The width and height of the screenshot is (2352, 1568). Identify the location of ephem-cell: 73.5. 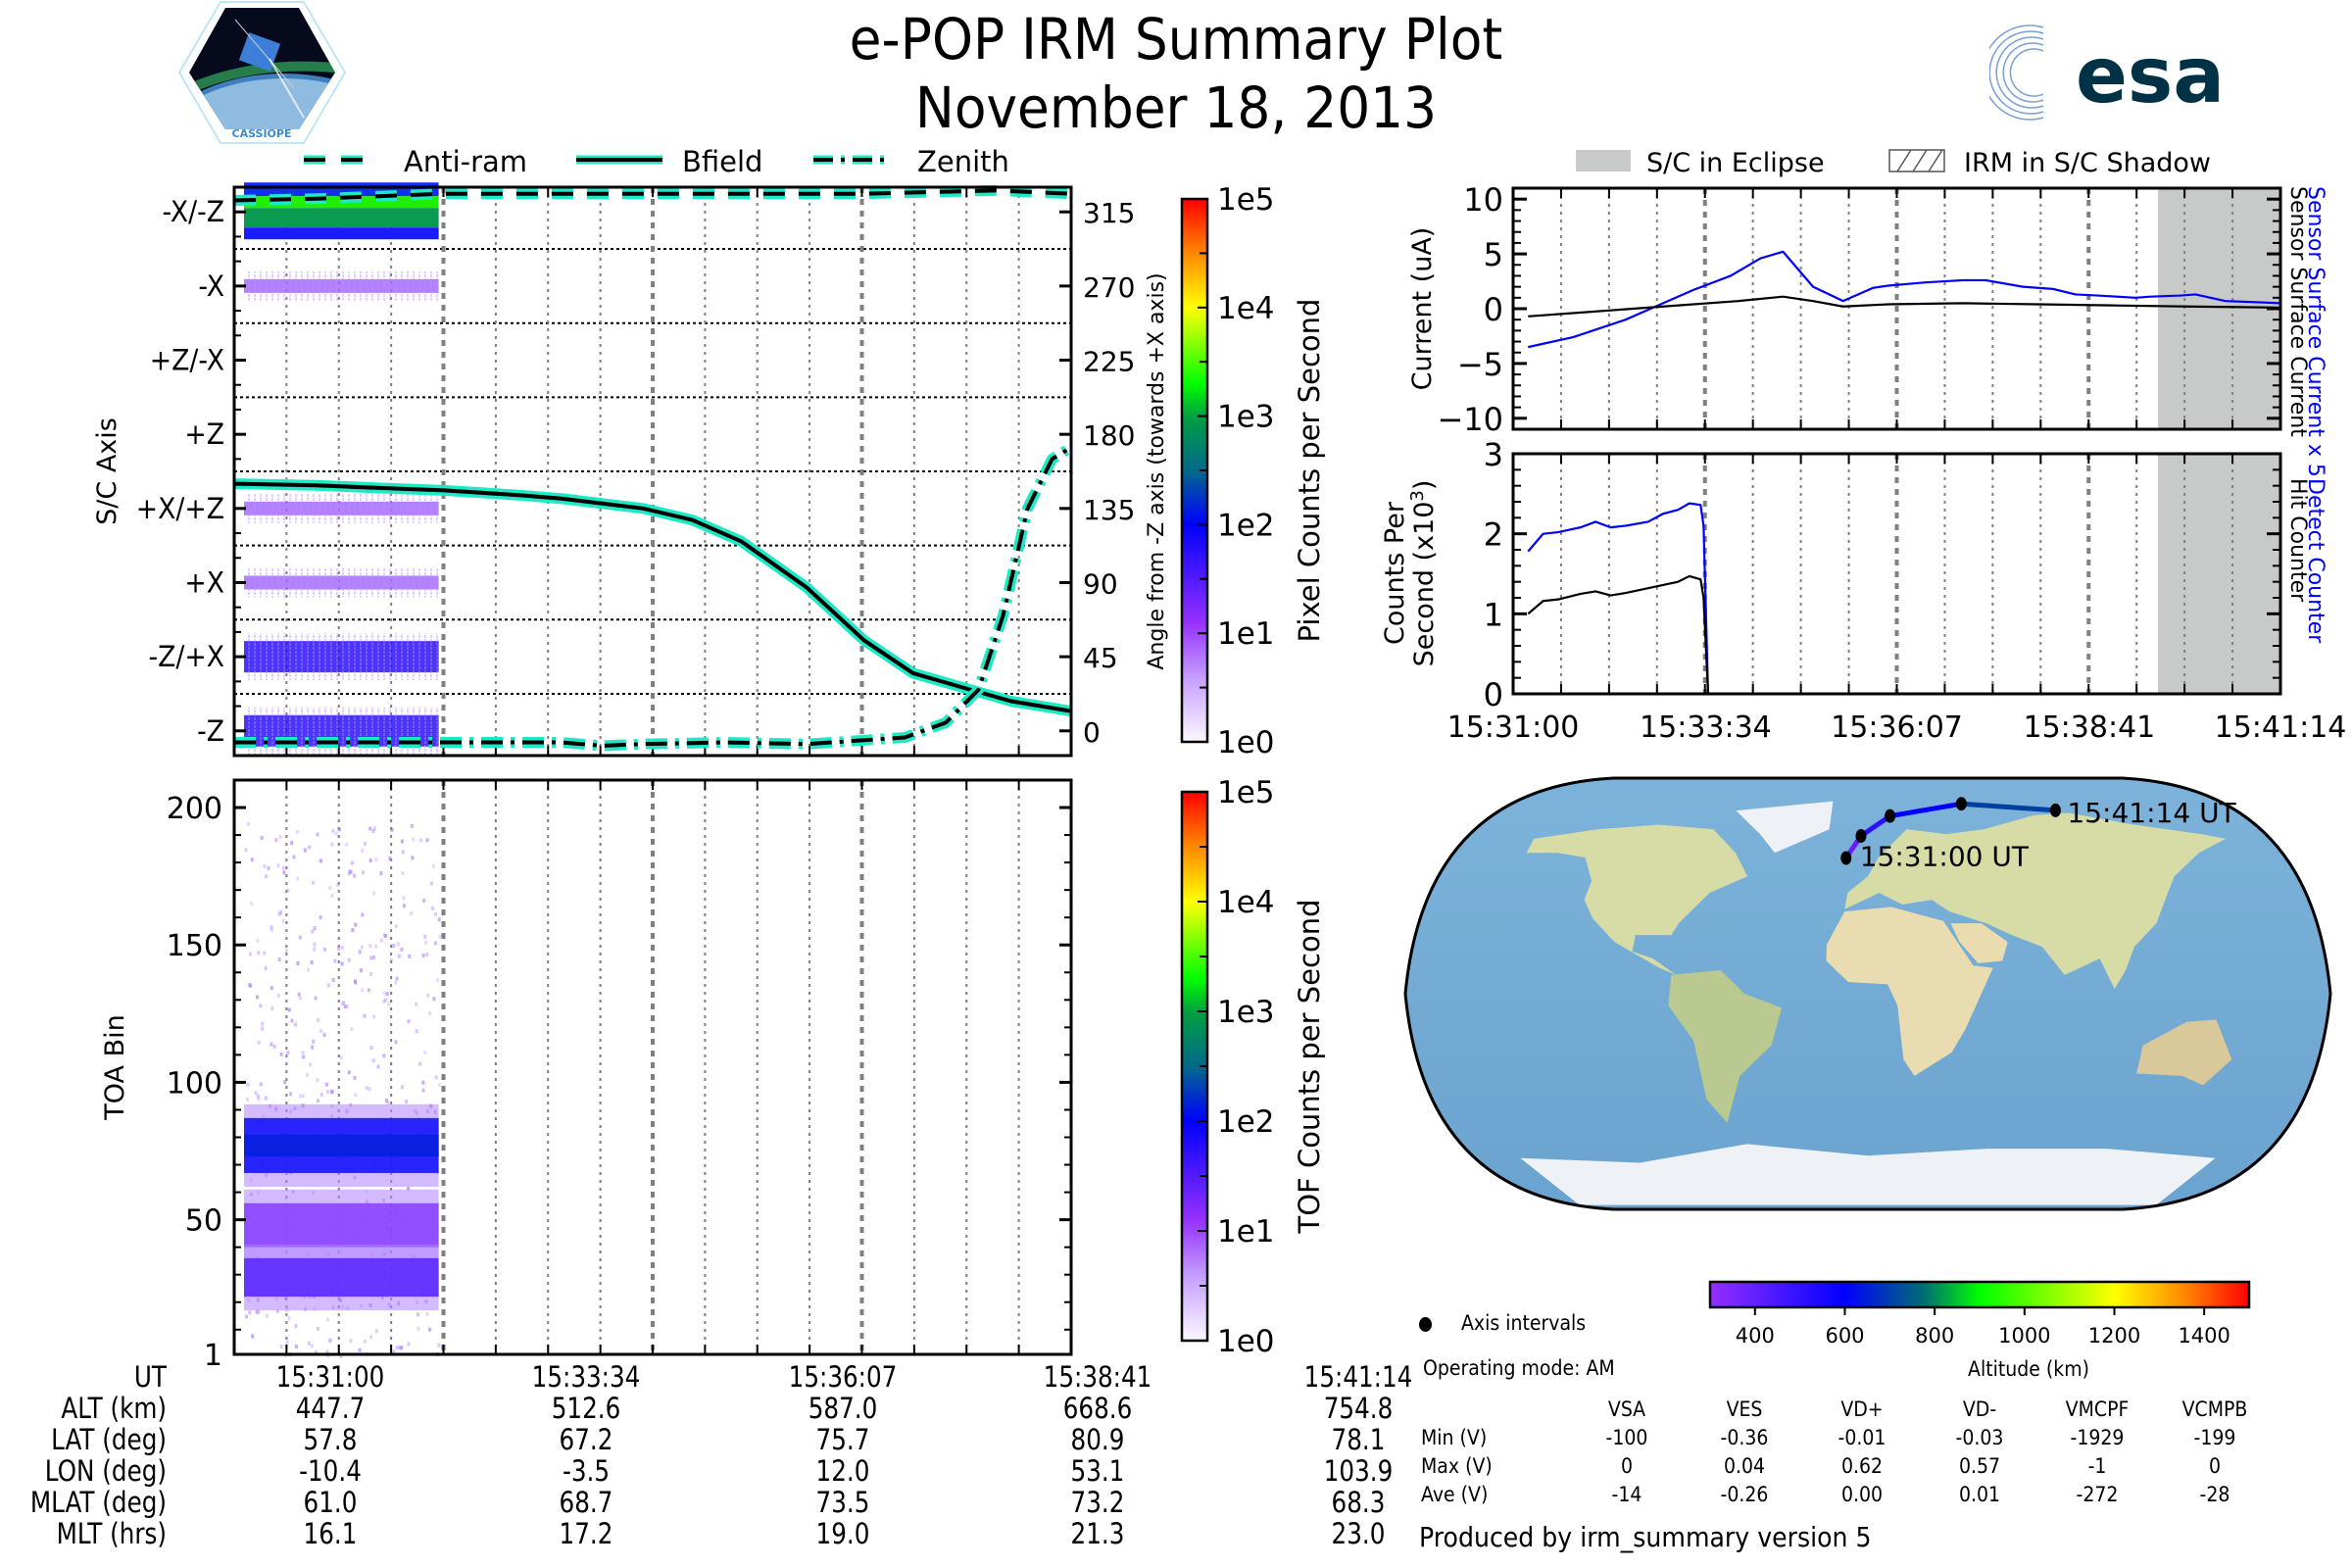
(842, 1502).